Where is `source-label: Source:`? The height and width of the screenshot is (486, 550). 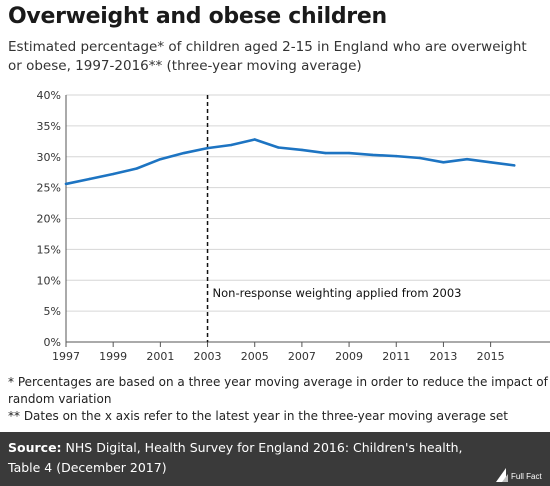 source-label: Source: is located at coordinates (35, 447).